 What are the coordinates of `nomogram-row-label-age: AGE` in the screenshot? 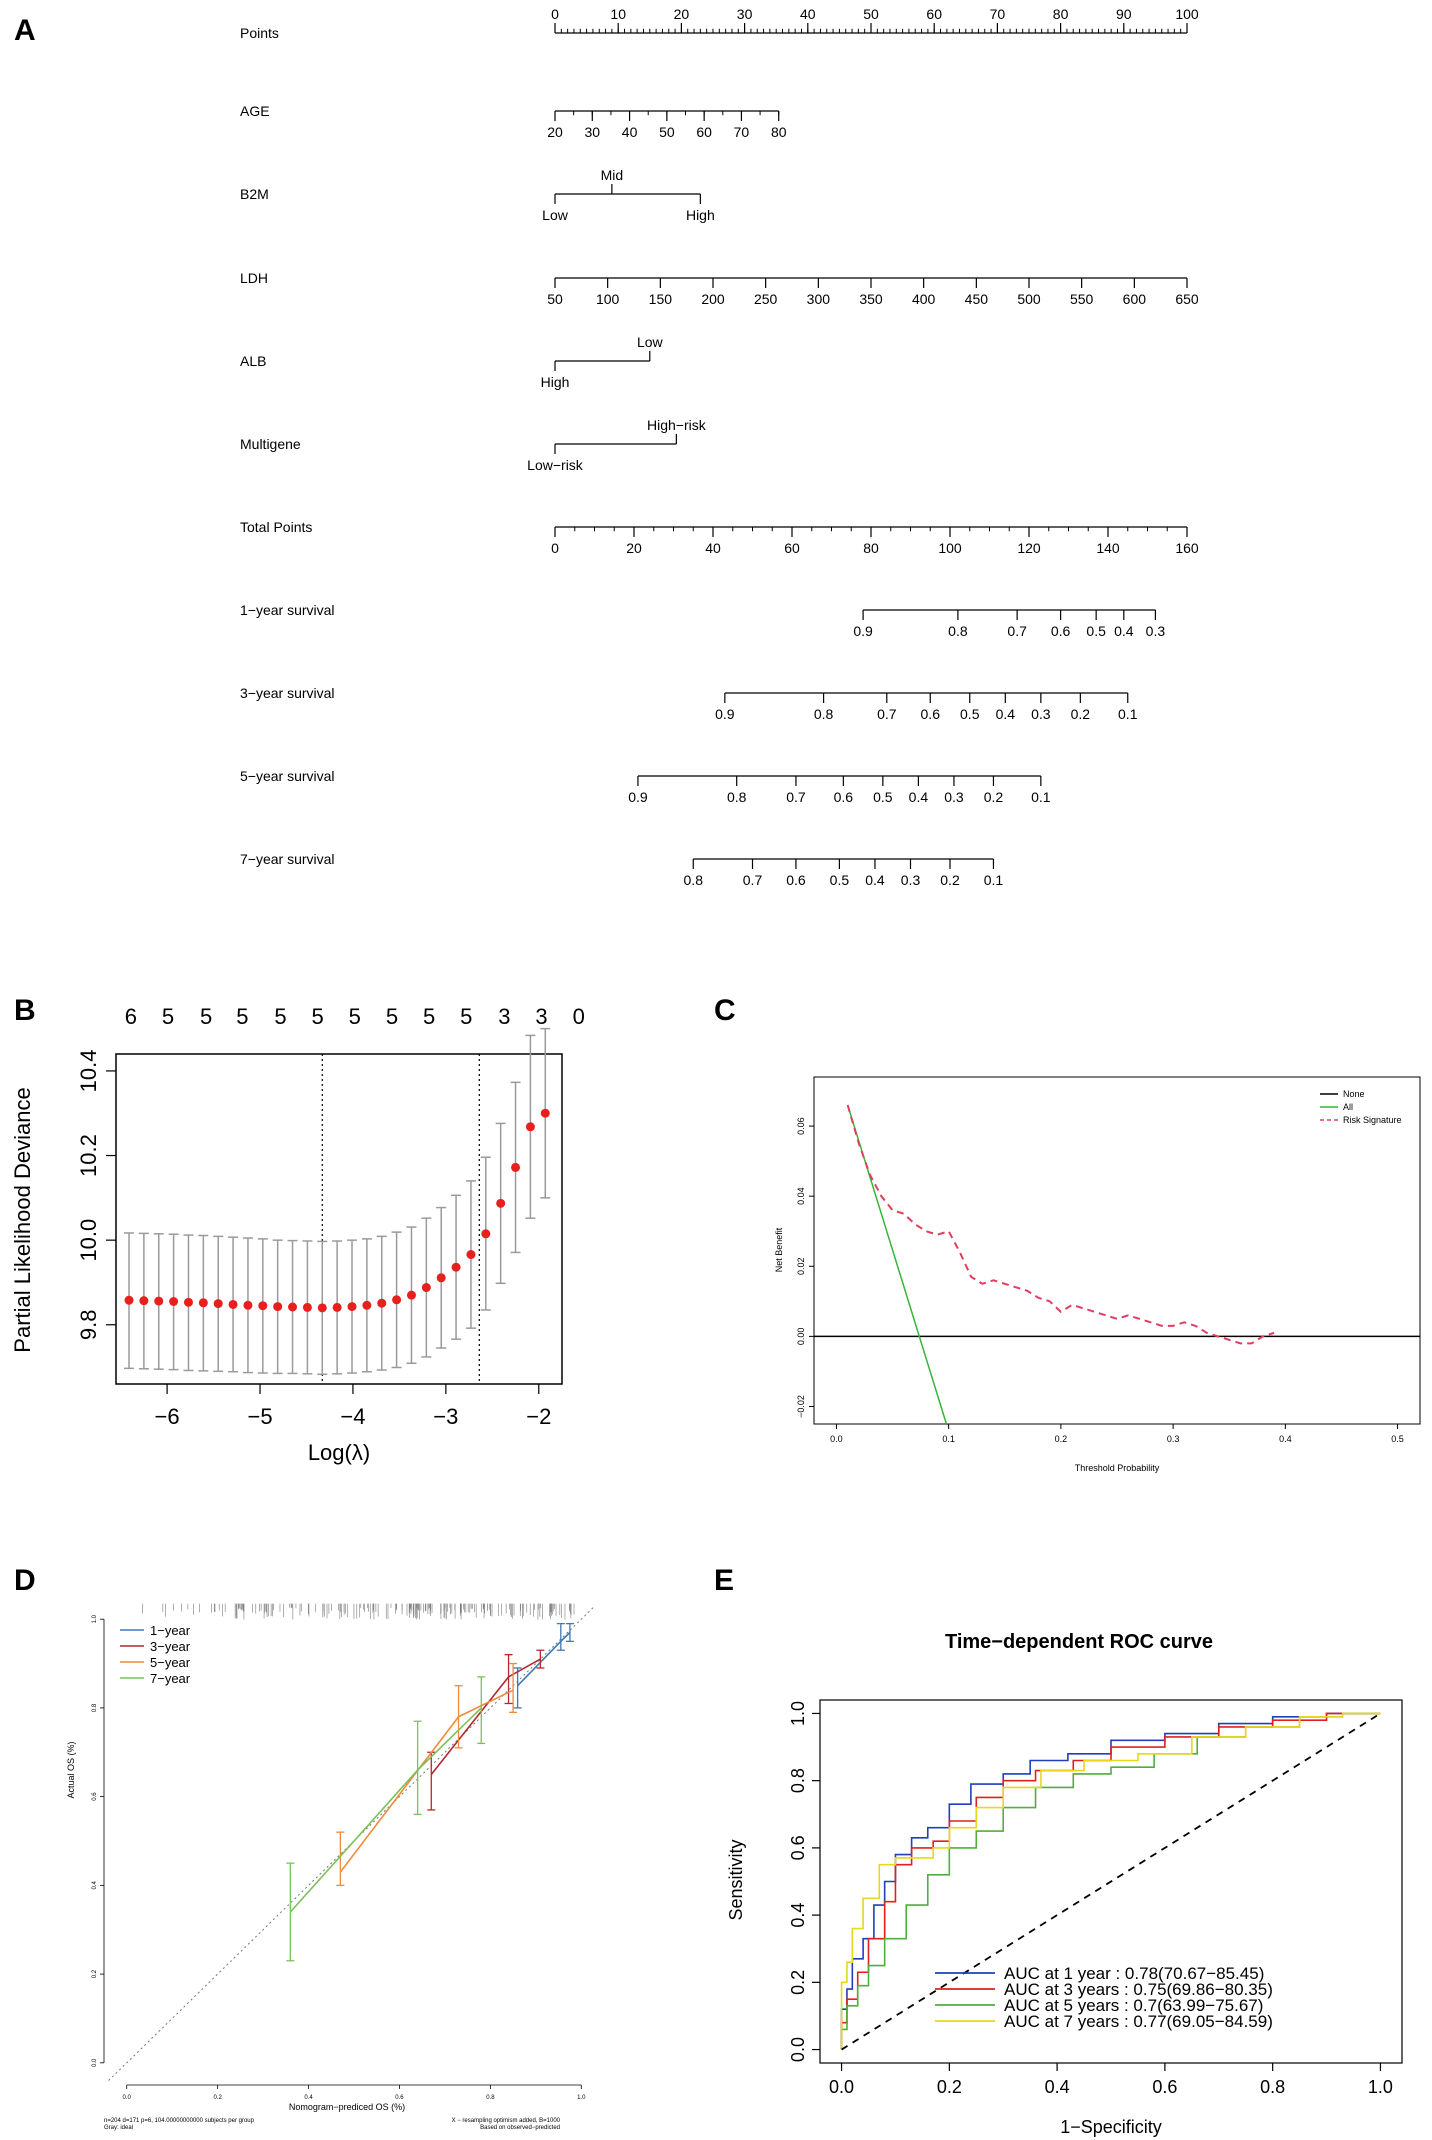 It's located at (255, 111).